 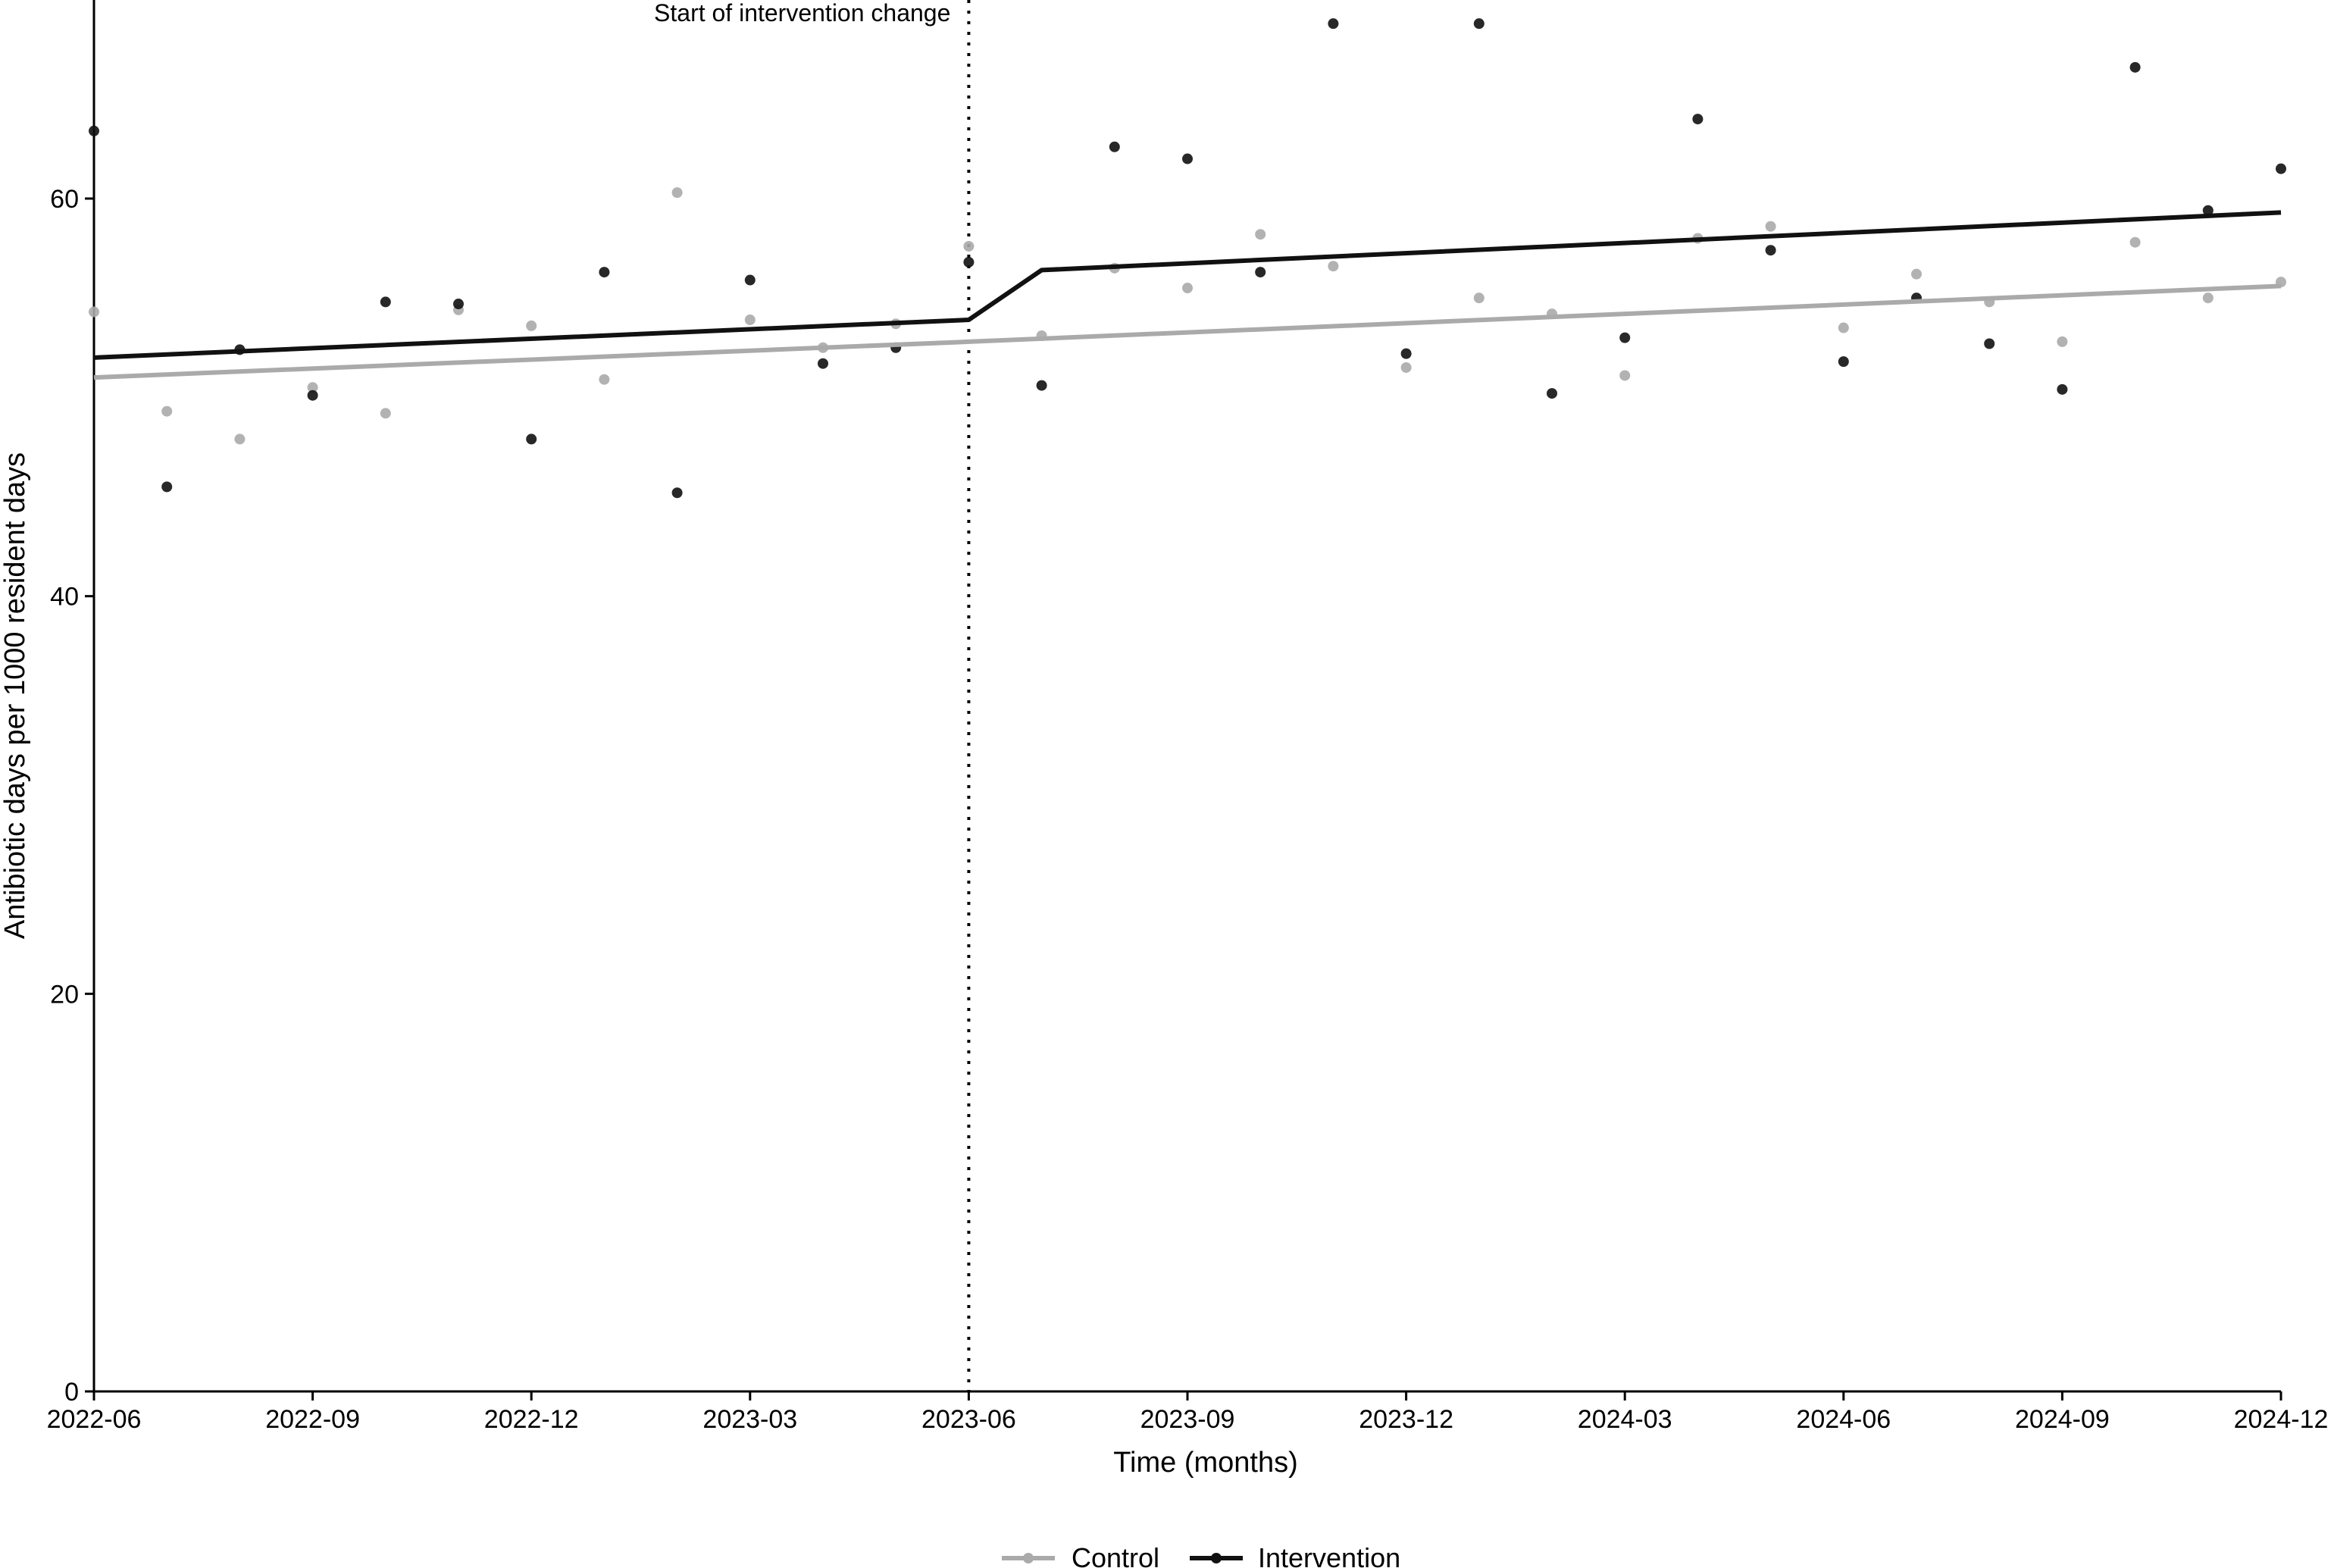 What do you see at coordinates (16, 695) in the screenshot?
I see `y-axis-title: Antibiotic days per 1000 resident days` at bounding box center [16, 695].